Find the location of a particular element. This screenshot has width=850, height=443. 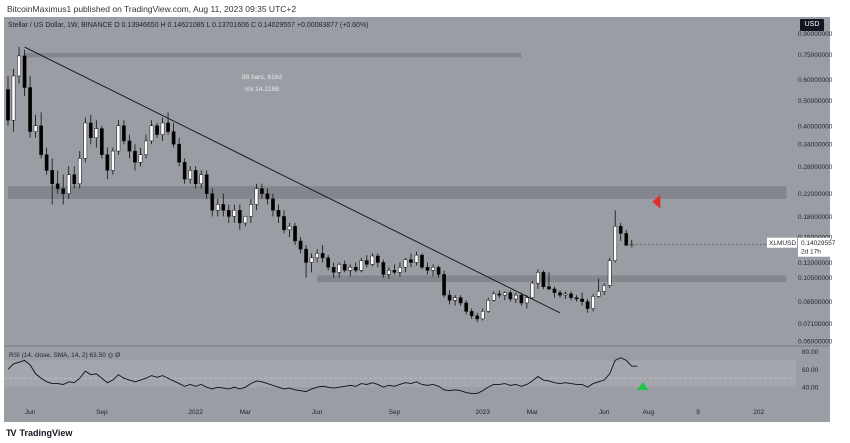

currency-button: USD is located at coordinates (812, 25).